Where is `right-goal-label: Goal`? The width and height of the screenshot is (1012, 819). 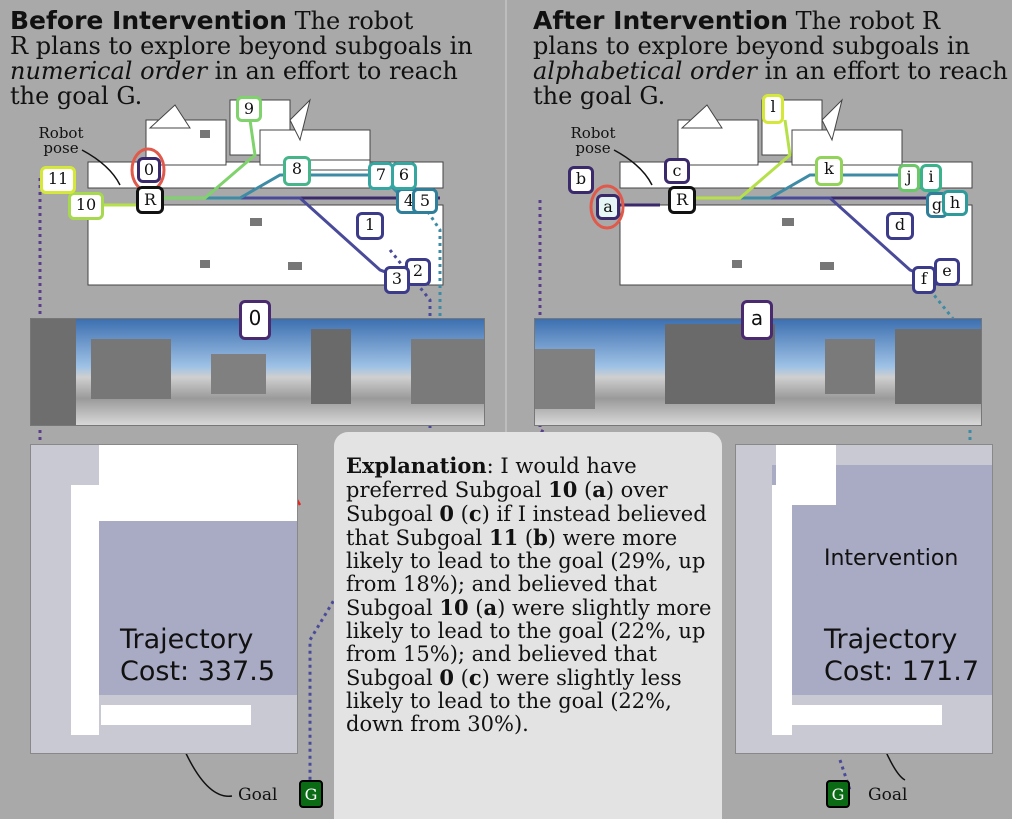
right-goal-label: Goal is located at coordinates (888, 795).